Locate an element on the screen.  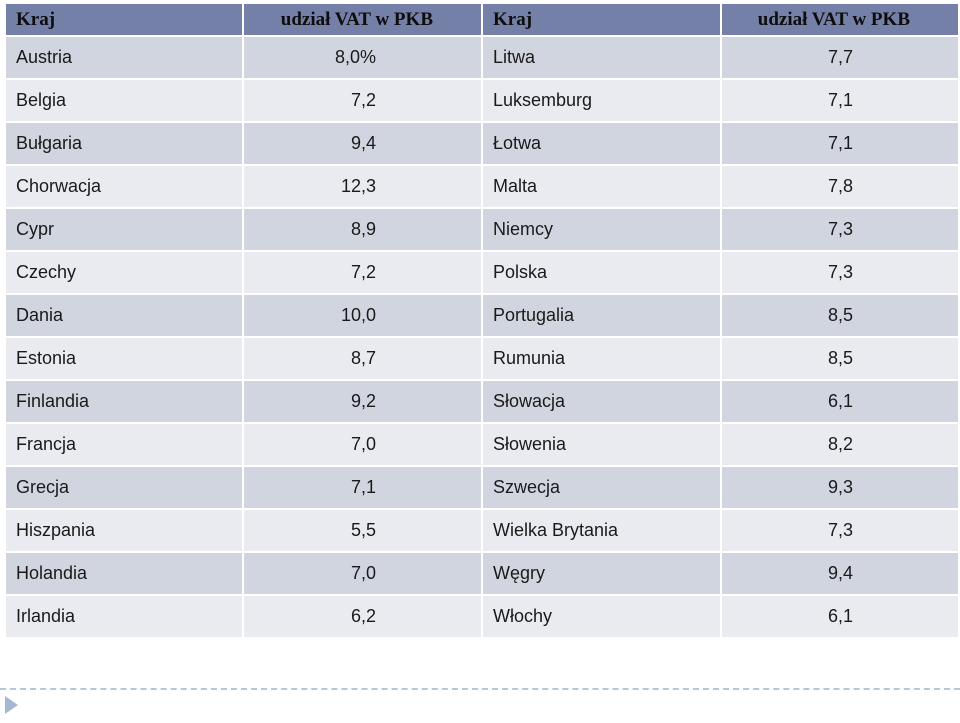
country-cell: Włochy is located at coordinates (601, 616).